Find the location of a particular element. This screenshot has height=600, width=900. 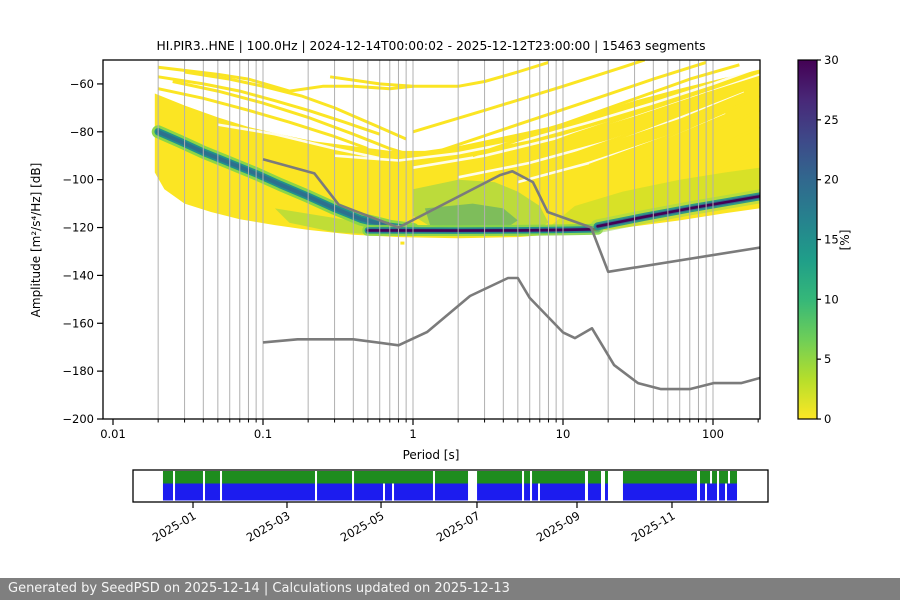

colorbar-tick-label: 20 is located at coordinates (831, 180).